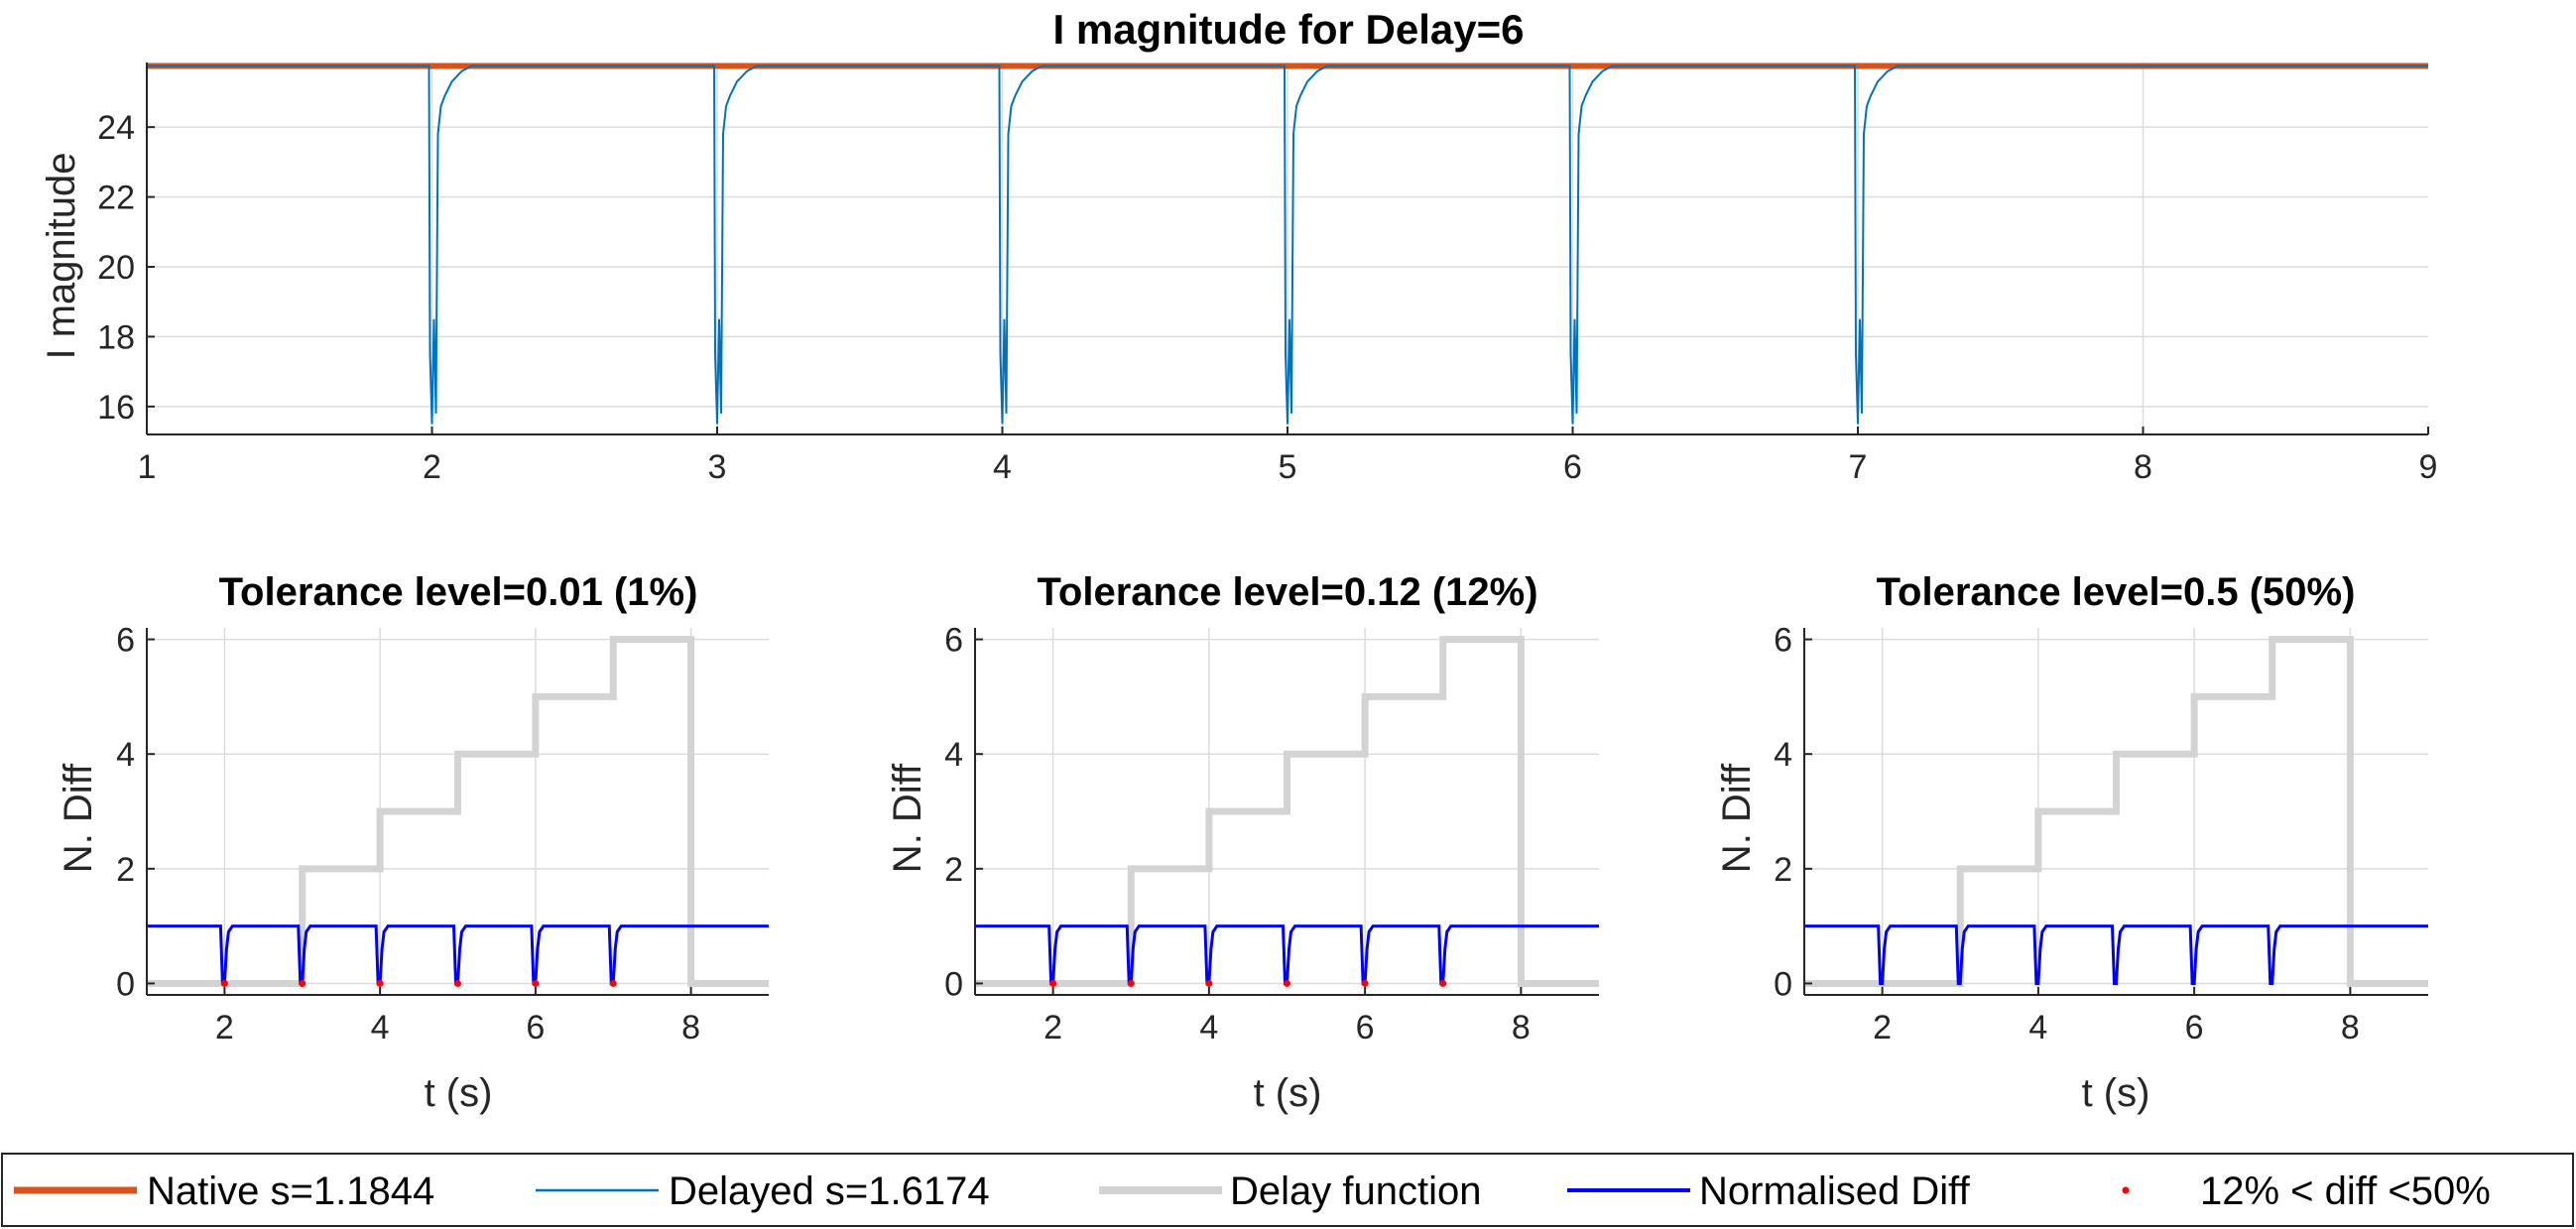 The height and width of the screenshot is (1229, 2576). I want to click on y-tick-label: 22, so click(116, 198).